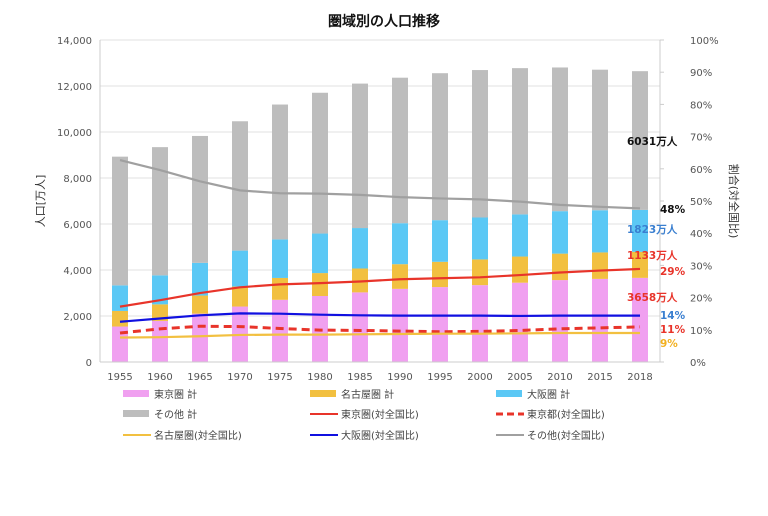 The height and width of the screenshot is (516, 768). Describe the element at coordinates (701, 266) in the screenshot. I see `y2-tick-label: 30%` at that location.